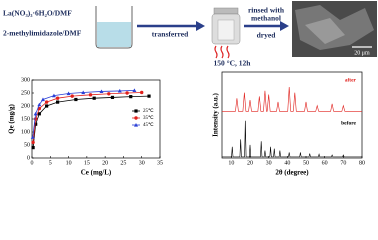 The image size is (378, 240). Describe the element at coordinates (325, 163) in the screenshot. I see `x-tick-label: 60` at that location.